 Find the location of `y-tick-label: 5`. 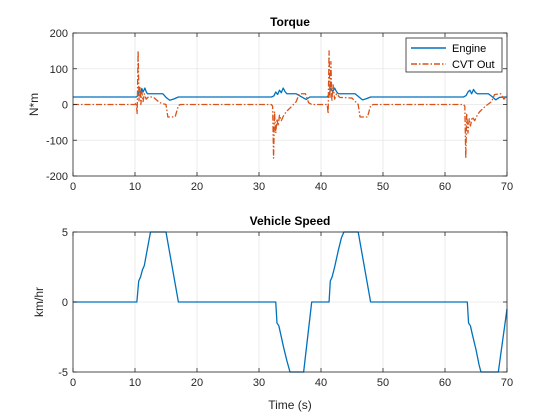

y-tick-label: 5 is located at coordinates (65, 233).